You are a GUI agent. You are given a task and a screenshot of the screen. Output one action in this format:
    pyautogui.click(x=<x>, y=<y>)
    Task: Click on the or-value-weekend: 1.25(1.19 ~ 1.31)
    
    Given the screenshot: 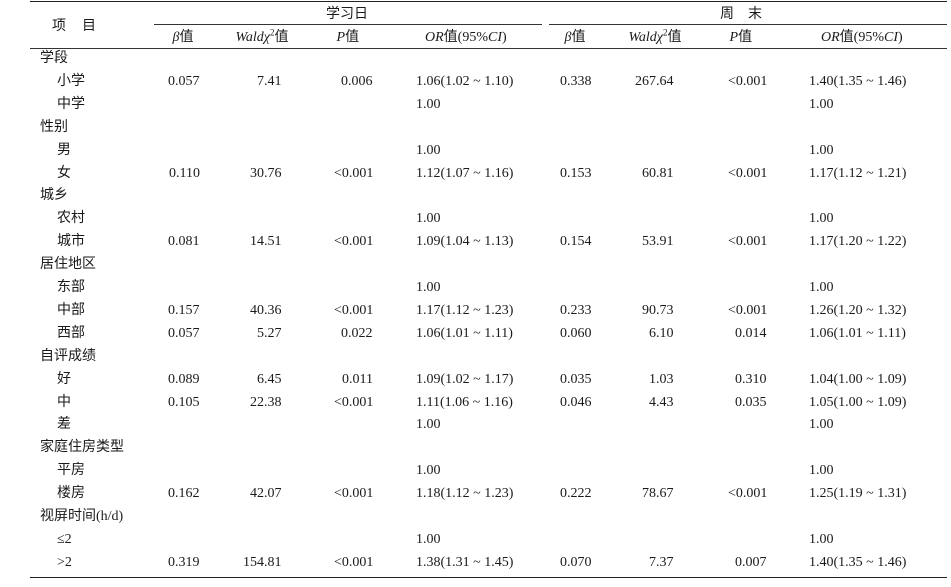 What is the action you would take?
    pyautogui.click(x=858, y=494)
    